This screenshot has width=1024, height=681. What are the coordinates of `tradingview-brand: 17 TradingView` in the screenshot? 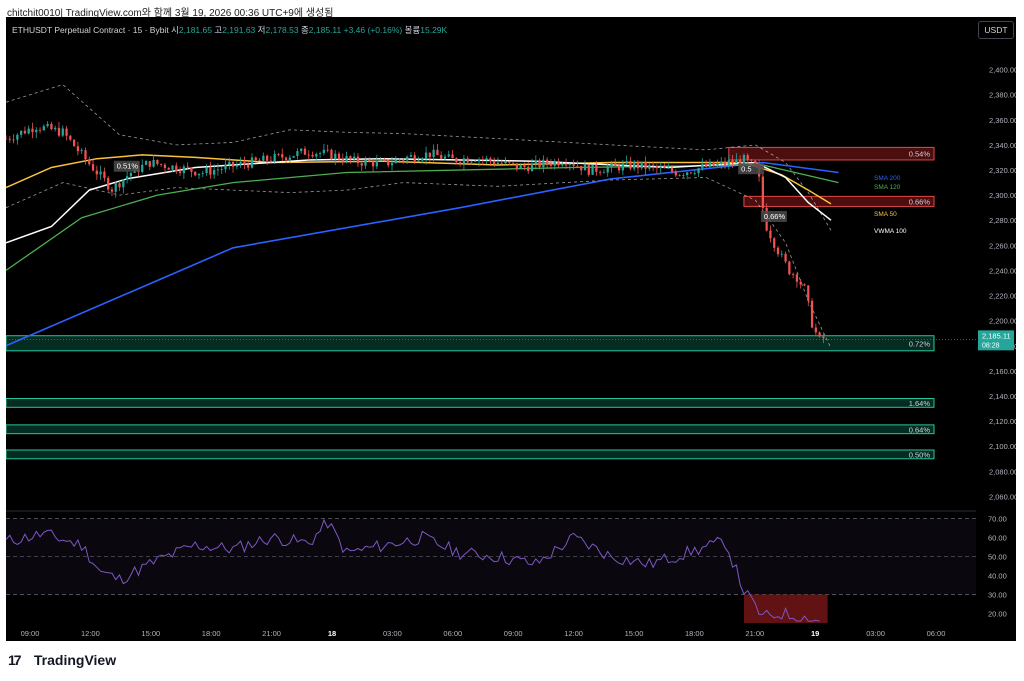 It's located at (62, 660).